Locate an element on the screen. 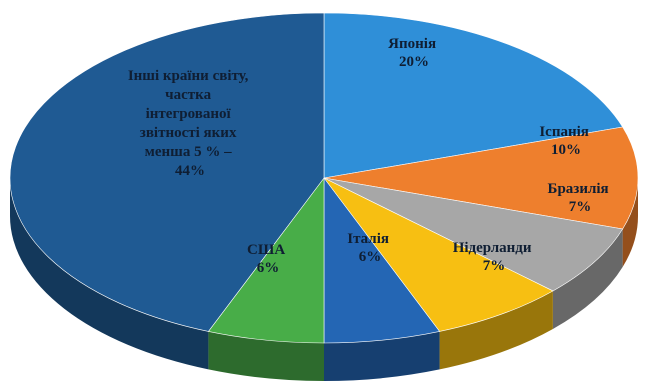 Image resolution: width=648 pixels, height=387 pixels. slice-label-usa: США 6% is located at coordinates (268, 259).